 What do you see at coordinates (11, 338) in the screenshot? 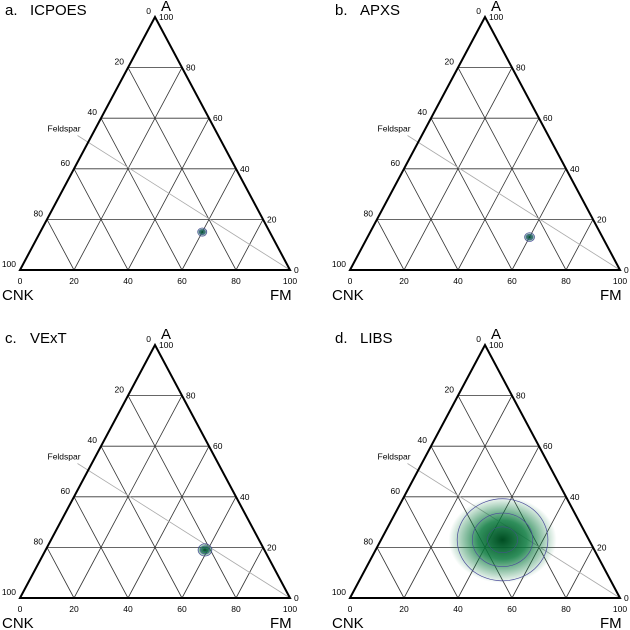
I see `panel-label: c.` at bounding box center [11, 338].